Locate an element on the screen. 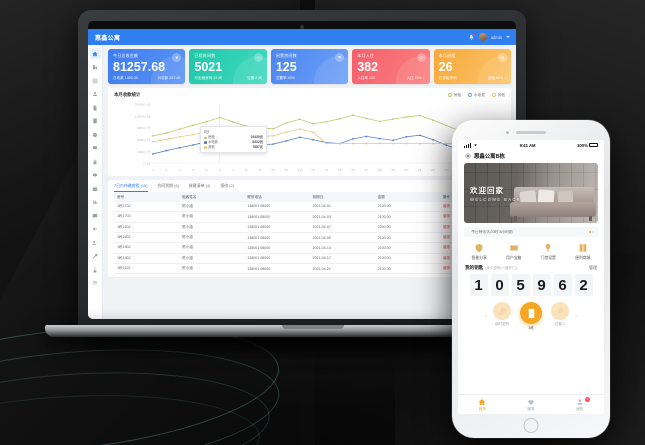 Image resolution: width=645 pixels, height=445 pixels. table-row: 1栋1802 陈小姐 138001 08000 2021-04-14 2100.00 催缴 is located at coordinates (309, 248).